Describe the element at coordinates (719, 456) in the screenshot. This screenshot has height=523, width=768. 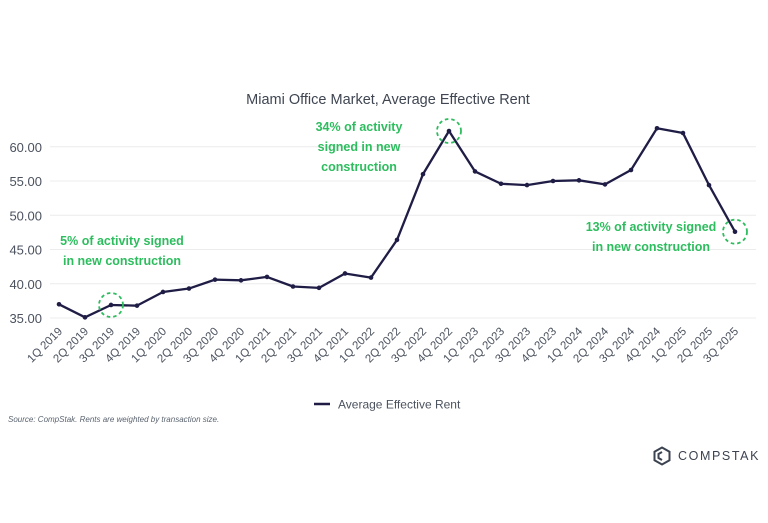
I see `brand-name: COMPSTAK` at that location.